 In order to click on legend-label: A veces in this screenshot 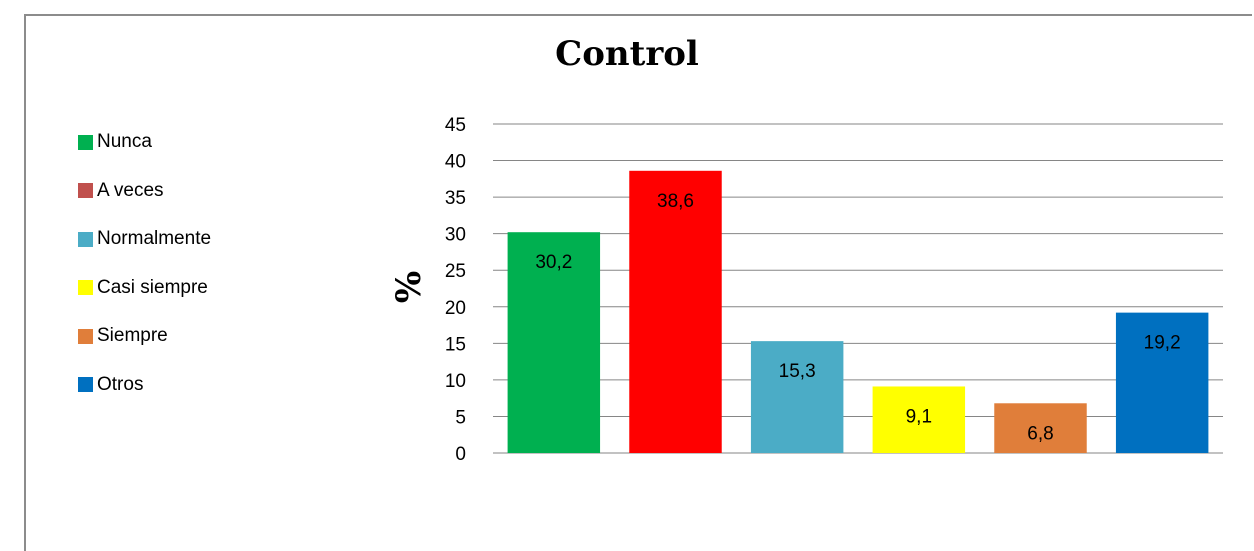, I will do `click(130, 190)`.